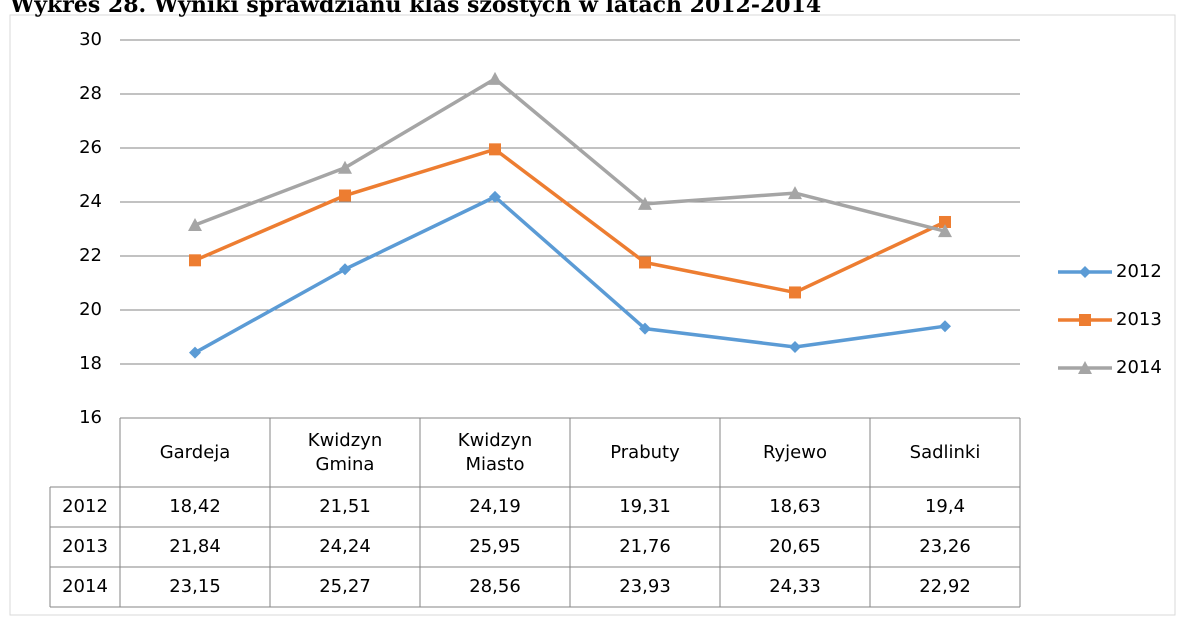 The height and width of the screenshot is (618, 1185). I want to click on x-tick-label: Gardeja, so click(195, 452).